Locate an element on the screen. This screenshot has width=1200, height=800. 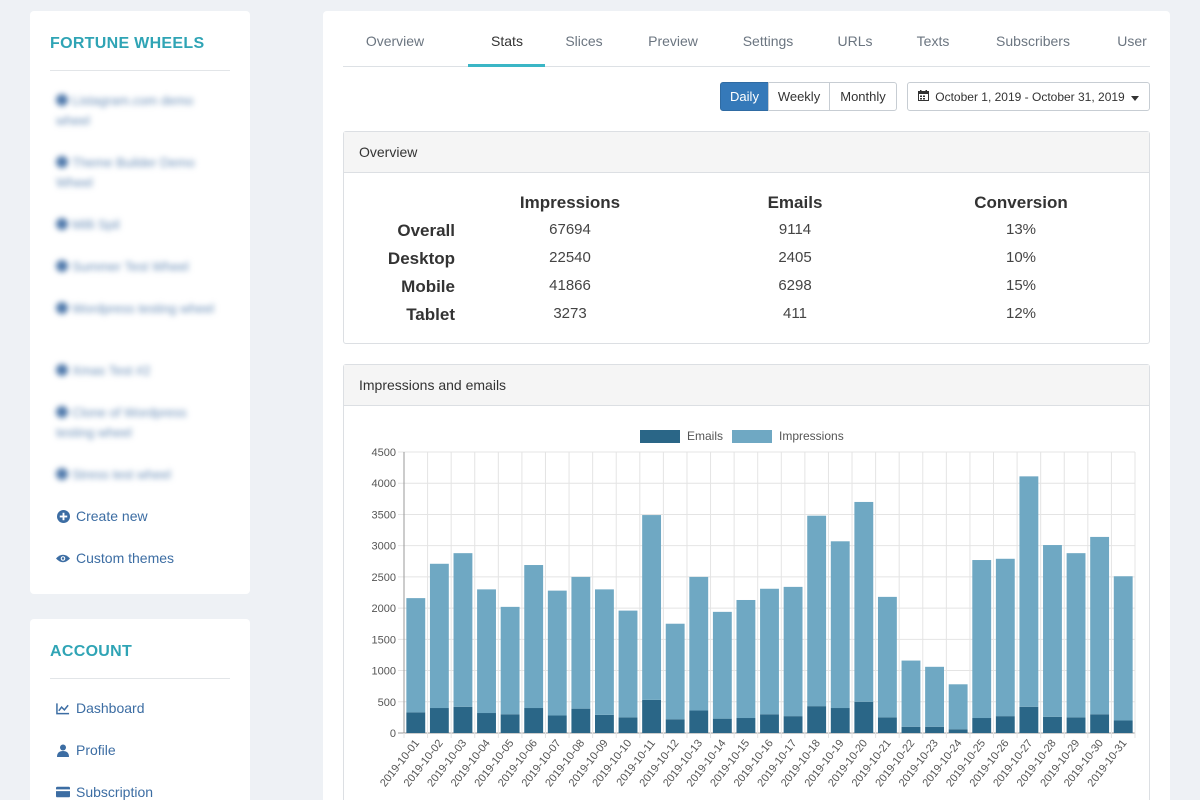
wheel-item: Milli Spil is located at coordinates (136, 225).